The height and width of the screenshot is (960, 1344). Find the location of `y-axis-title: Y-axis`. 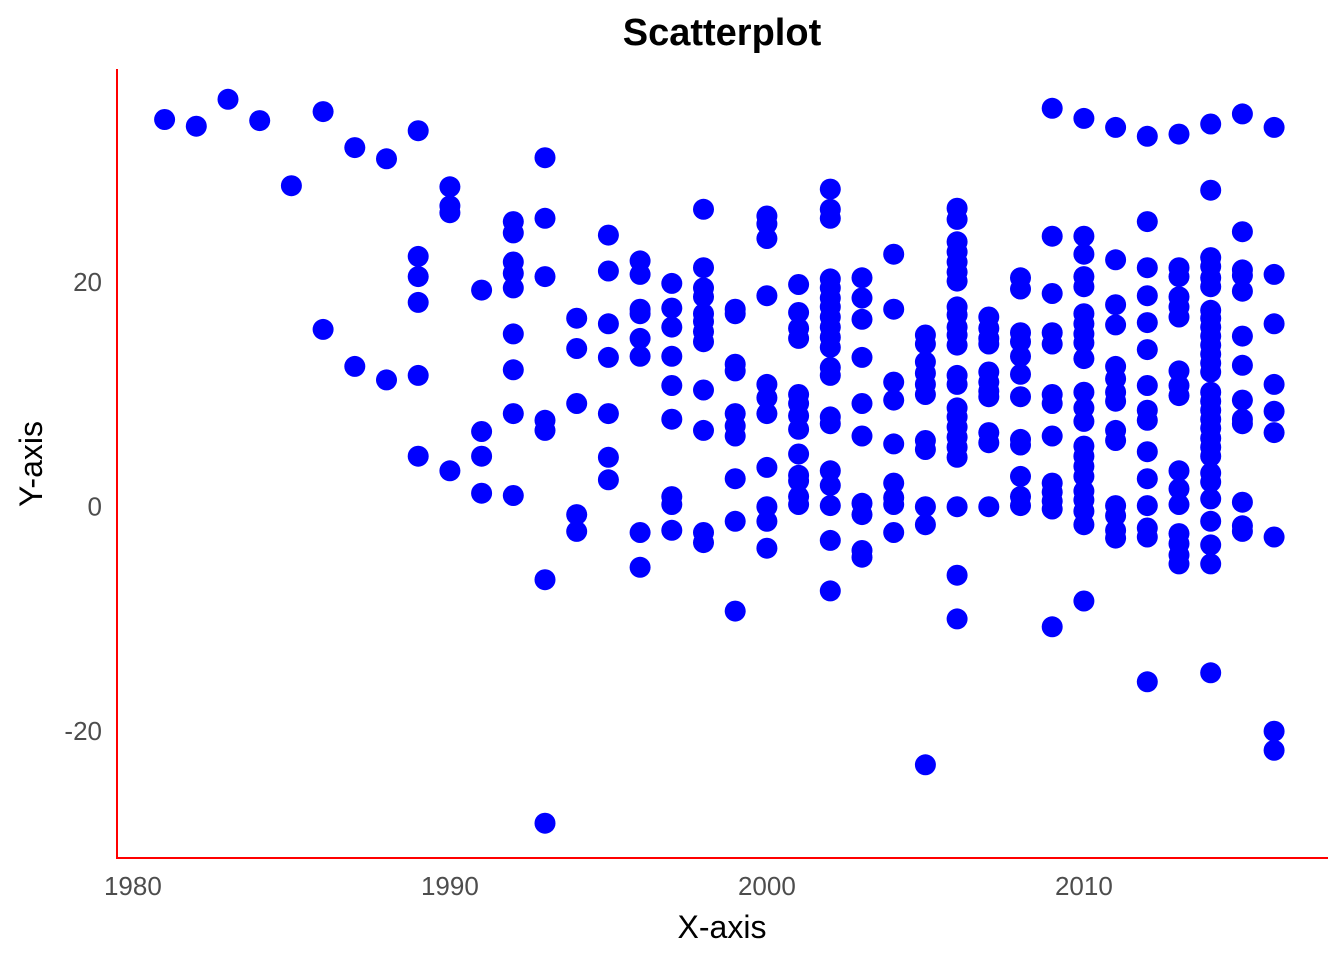

y-axis-title: Y-axis is located at coordinates (31, 464).